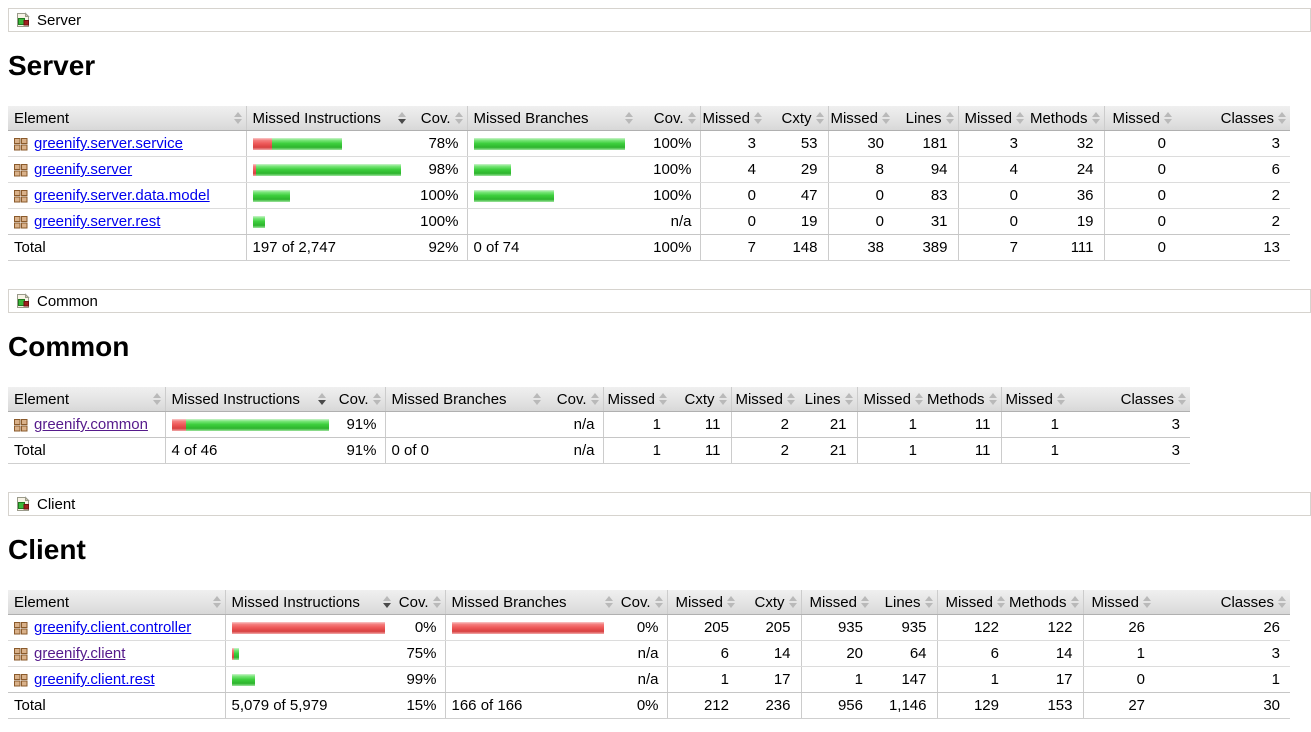 The image size is (1311, 732). What do you see at coordinates (91, 424) in the screenshot?
I see `package-link: greenify.common` at bounding box center [91, 424].